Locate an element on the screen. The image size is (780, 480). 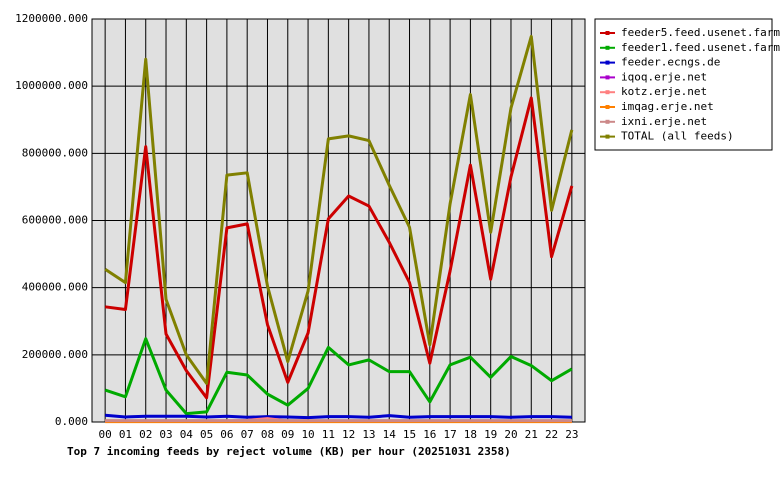
x-tick-label: 17 is located at coordinates (449, 434).